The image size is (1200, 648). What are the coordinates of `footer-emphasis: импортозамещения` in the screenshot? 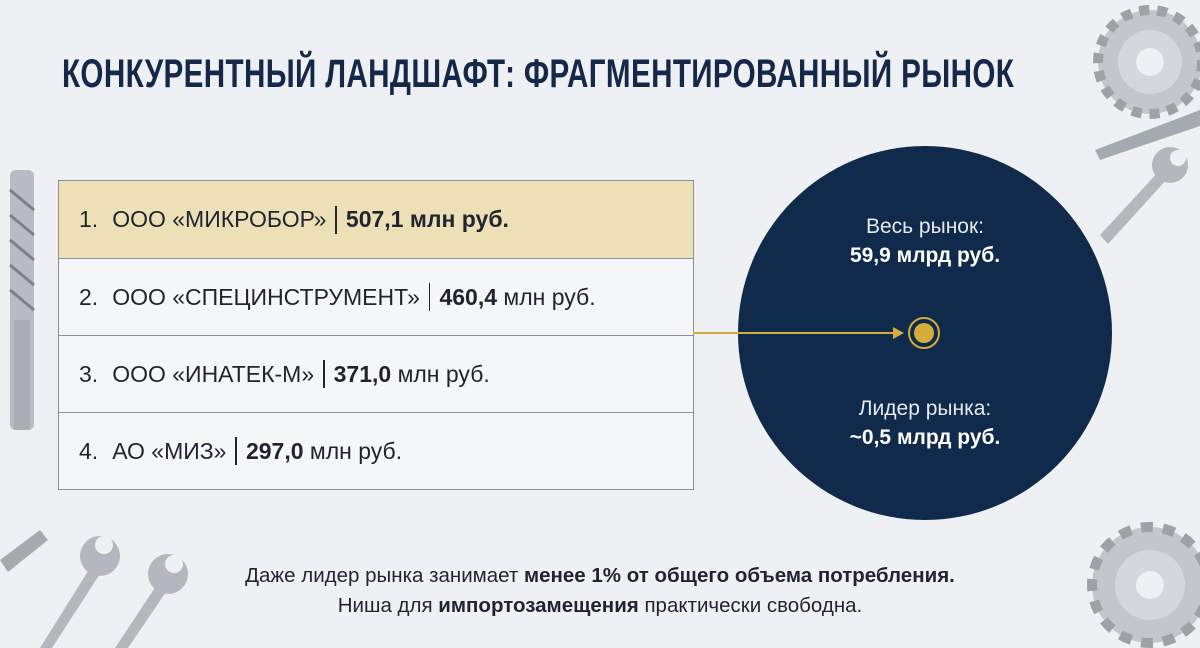 It's located at (538, 605).